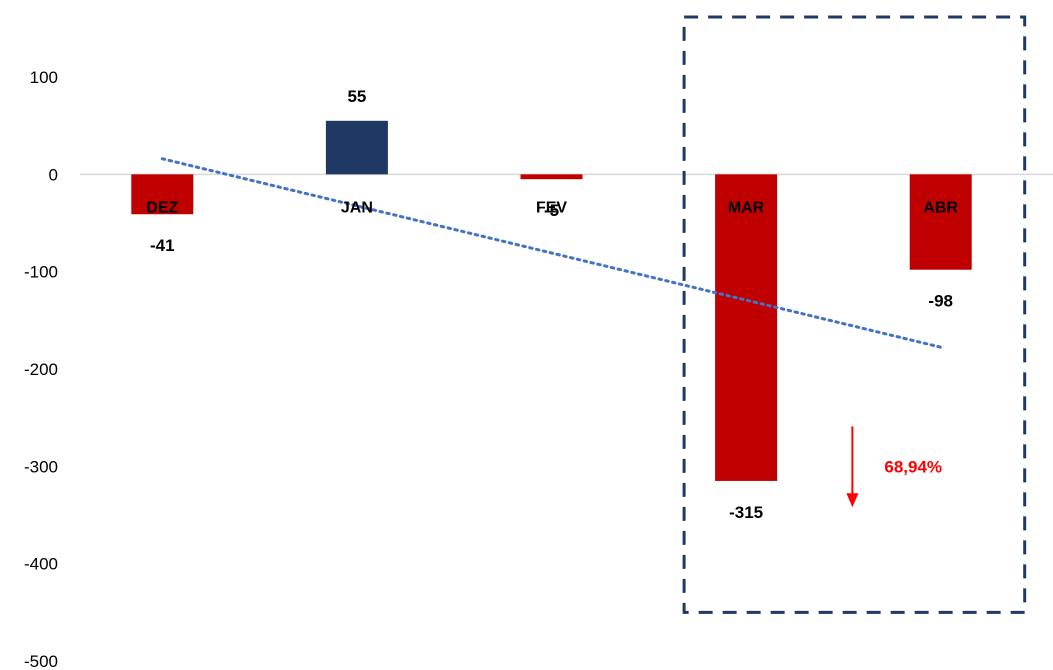 This screenshot has width=1053, height=670. Describe the element at coordinates (852, 467) in the screenshot. I see `arrow-down-icon` at that location.